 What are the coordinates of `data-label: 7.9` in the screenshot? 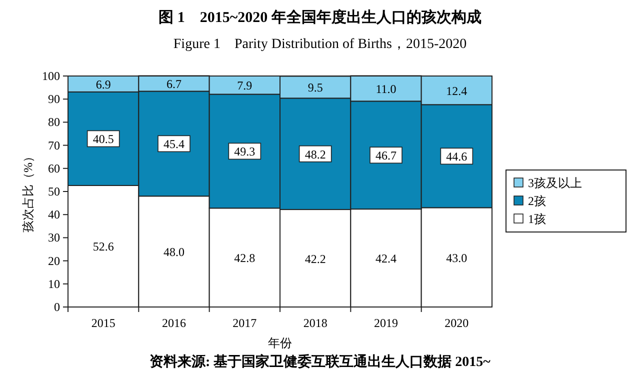 It's located at (244, 85).